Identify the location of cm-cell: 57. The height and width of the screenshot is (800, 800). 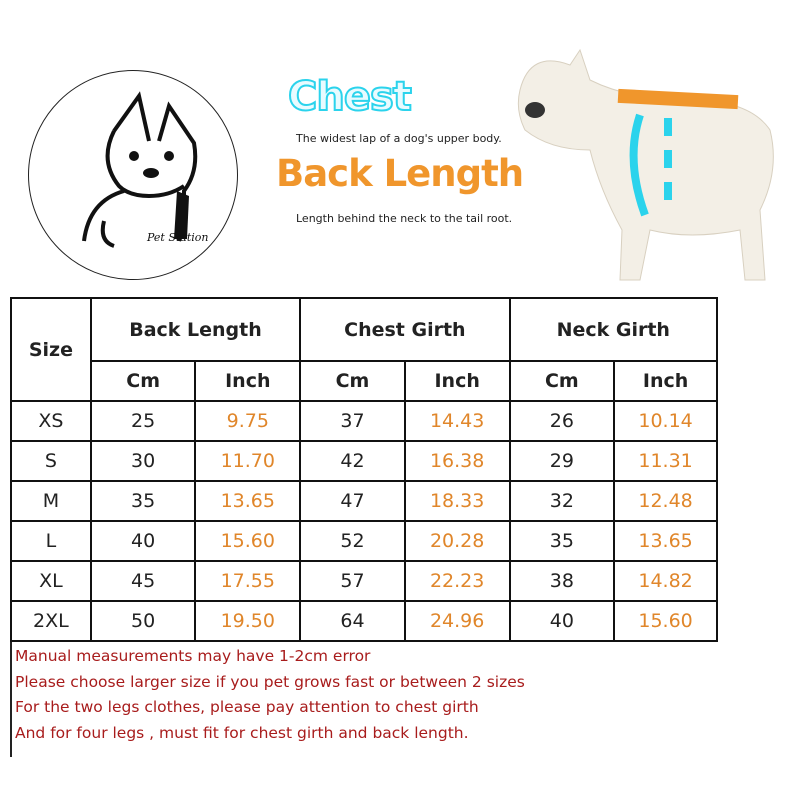
(352, 581).